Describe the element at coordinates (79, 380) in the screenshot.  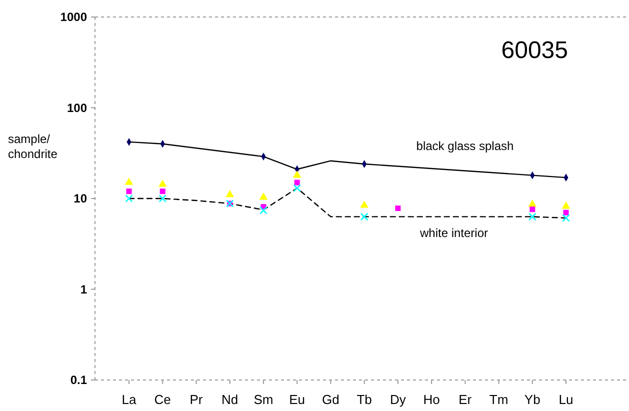
I see `y-tick-label: 0.1` at that location.